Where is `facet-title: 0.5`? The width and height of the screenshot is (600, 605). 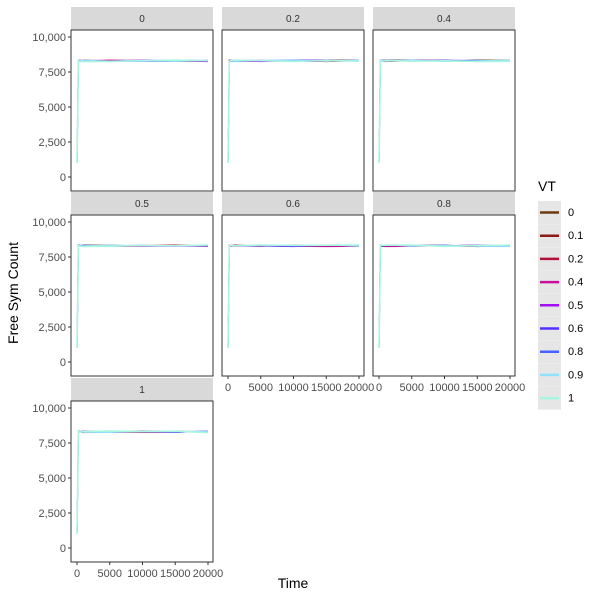 facet-title: 0.5 is located at coordinates (142, 204).